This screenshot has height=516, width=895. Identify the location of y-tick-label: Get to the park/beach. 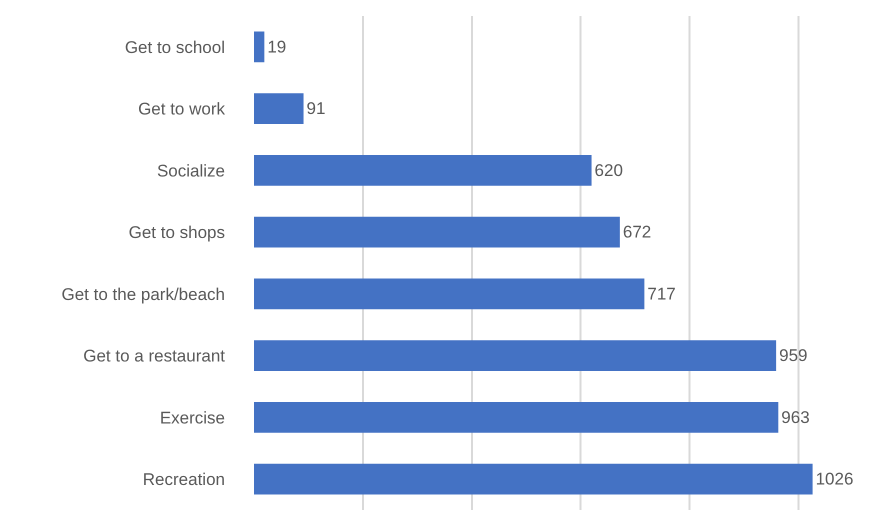
(143, 294).